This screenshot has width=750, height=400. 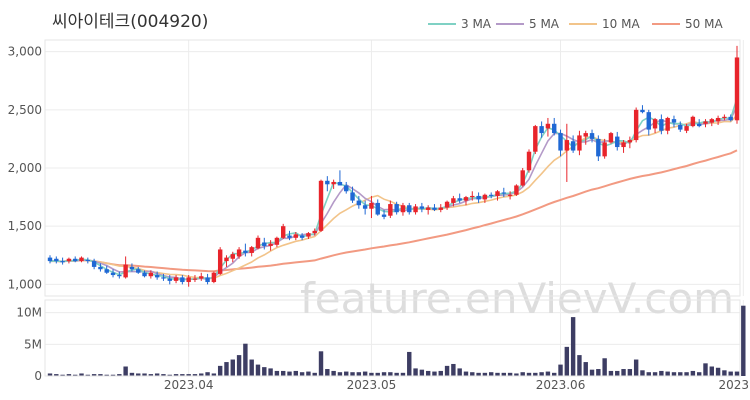 I want to click on price-axis: 1,000 1,500 2,000 2,500 3,000, so click(x=25, y=168).